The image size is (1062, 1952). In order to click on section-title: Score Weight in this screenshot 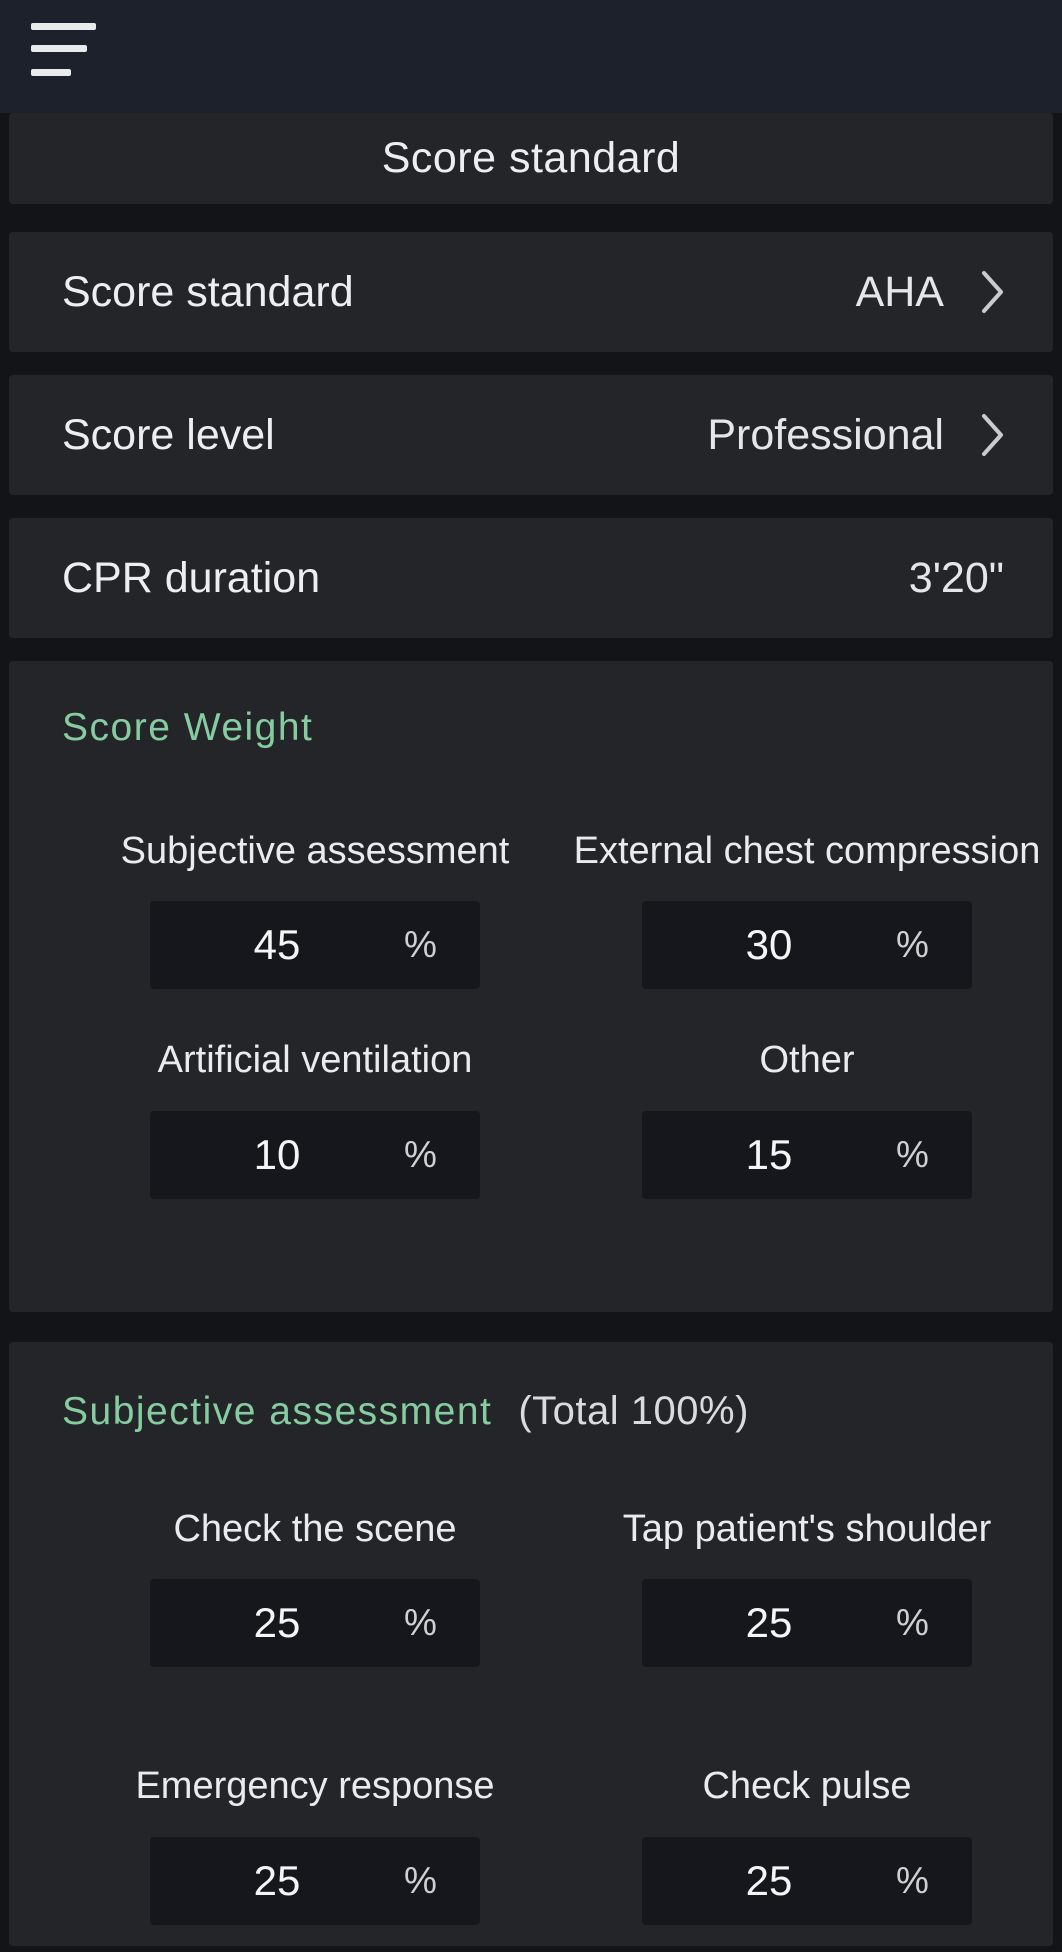, I will do `click(188, 727)`.